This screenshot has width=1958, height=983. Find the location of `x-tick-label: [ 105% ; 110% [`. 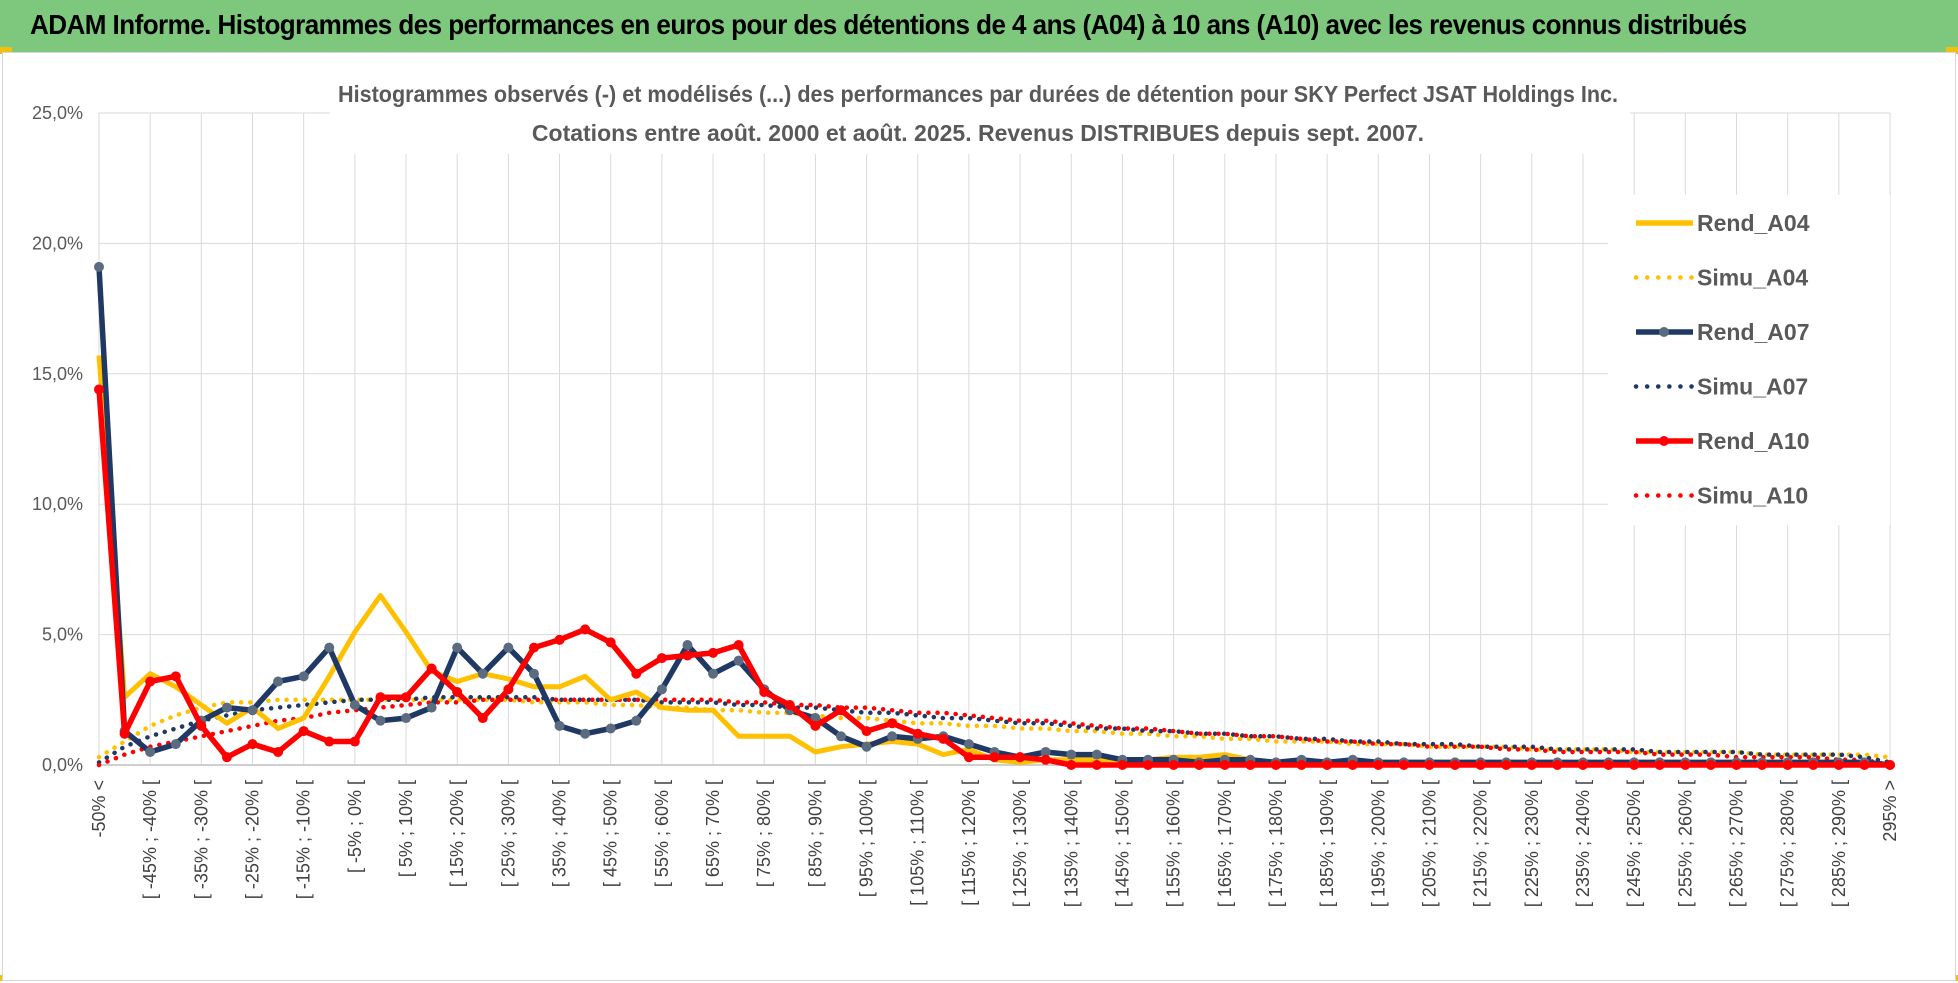

x-tick-label: [ 105% ; 110% [ is located at coordinates (918, 843).